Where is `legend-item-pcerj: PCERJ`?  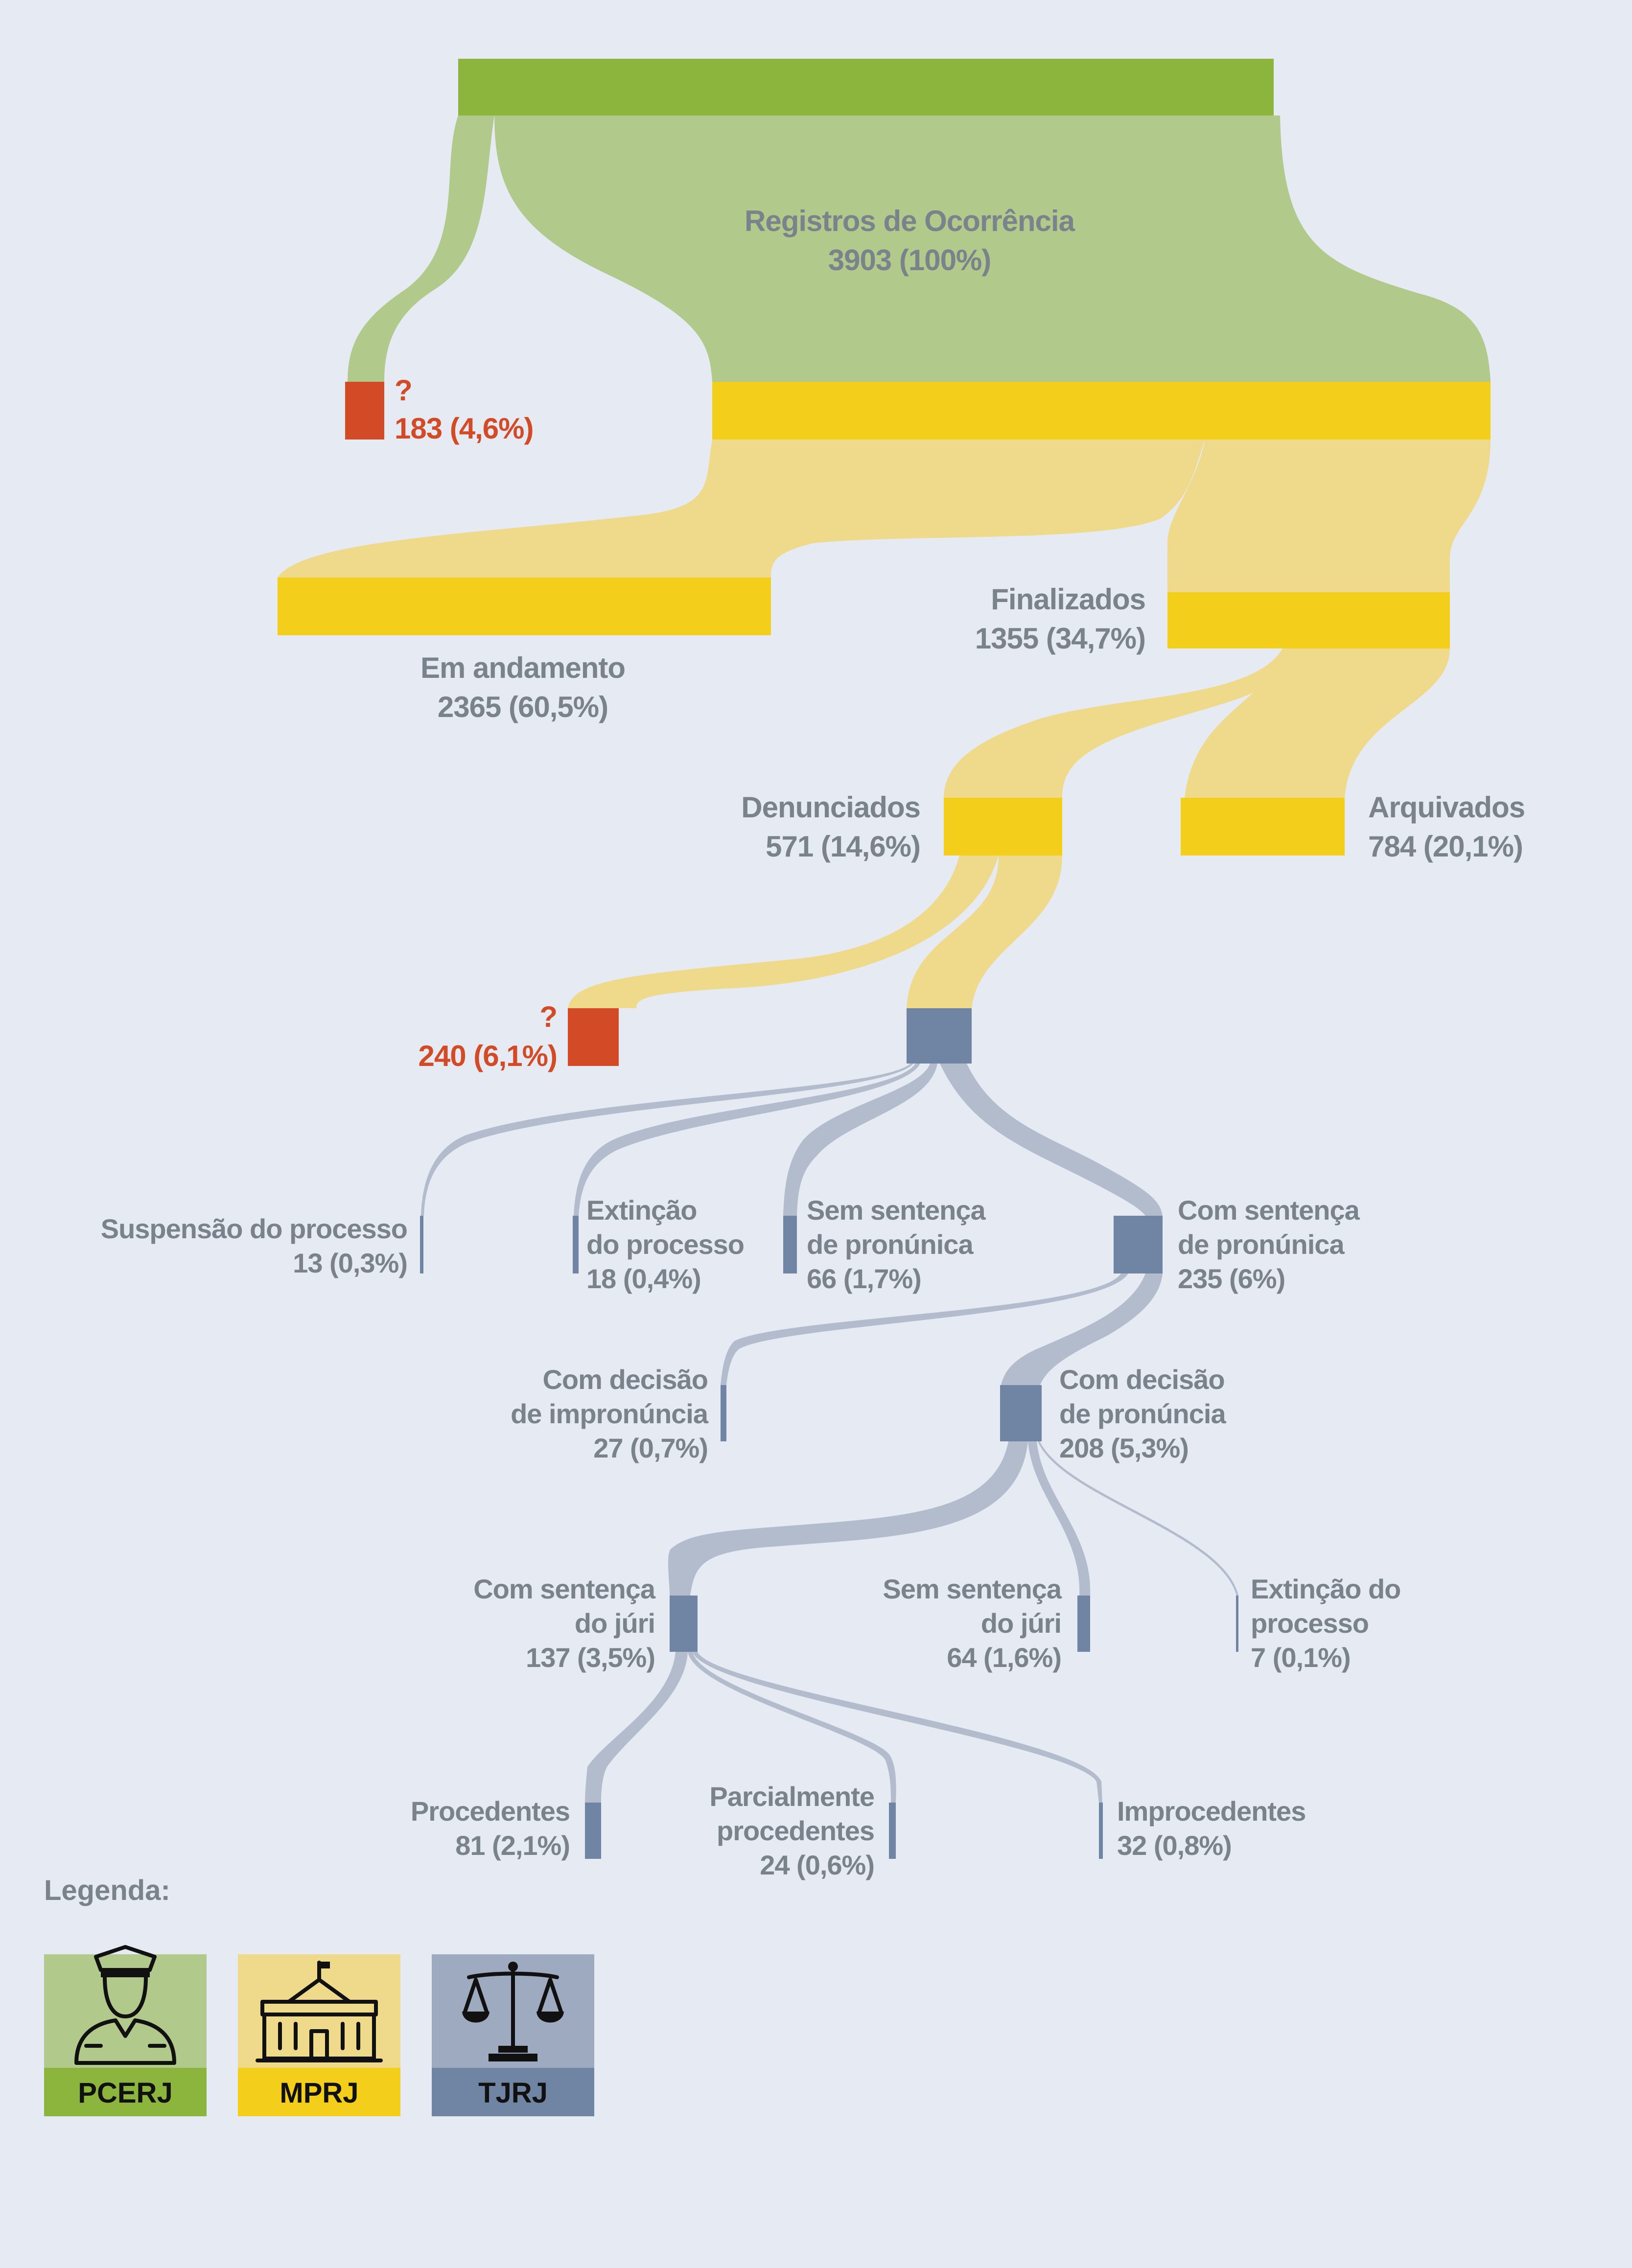 legend-item-pcerj: PCERJ is located at coordinates (126, 2031).